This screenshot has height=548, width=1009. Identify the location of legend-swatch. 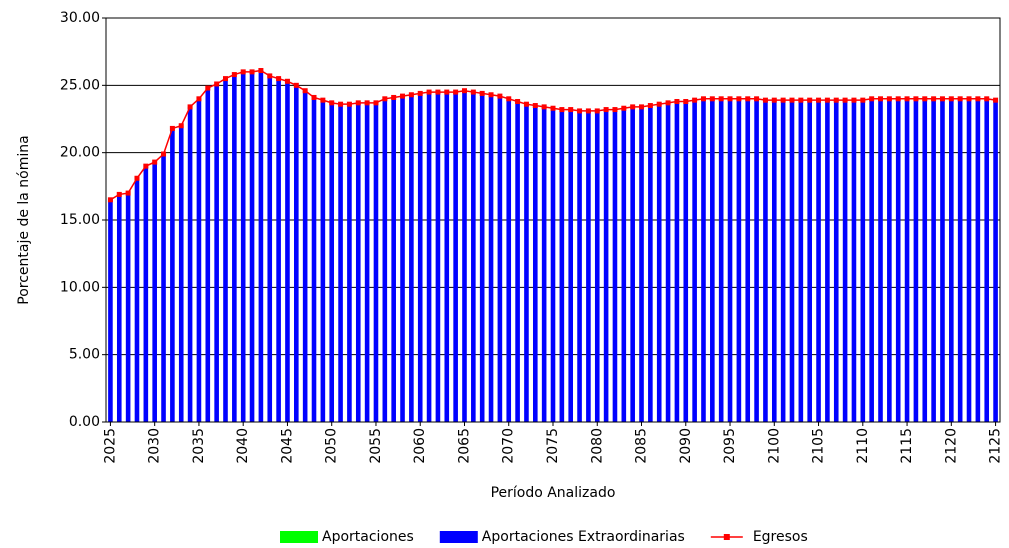
(726, 537).